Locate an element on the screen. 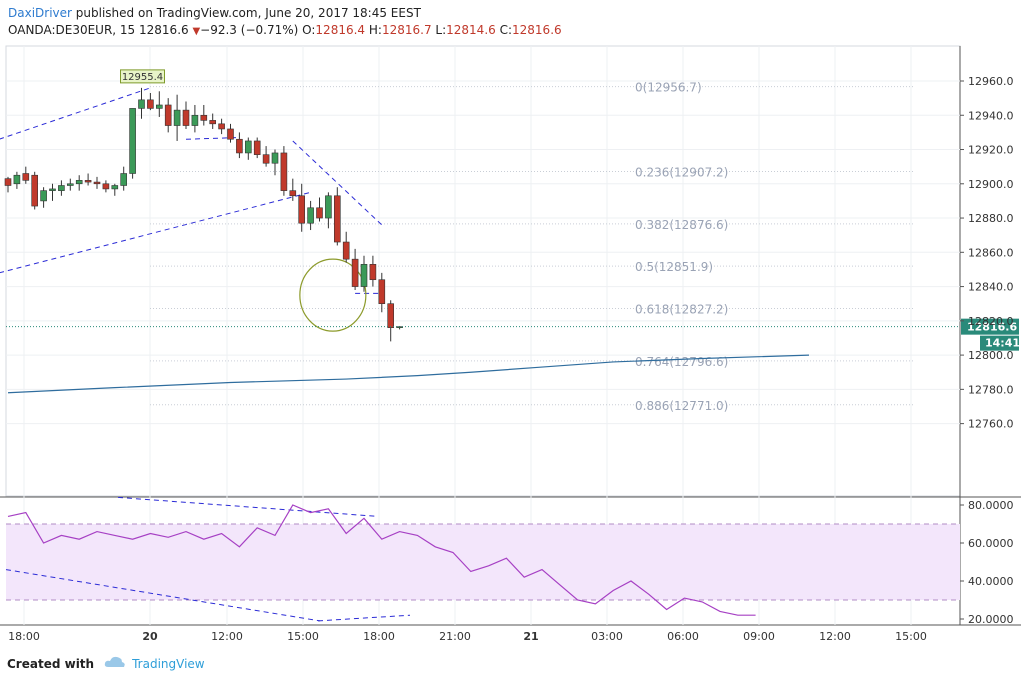 This screenshot has height=682, width=1021. y-tick-label: 12860.0 is located at coordinates (991, 252).